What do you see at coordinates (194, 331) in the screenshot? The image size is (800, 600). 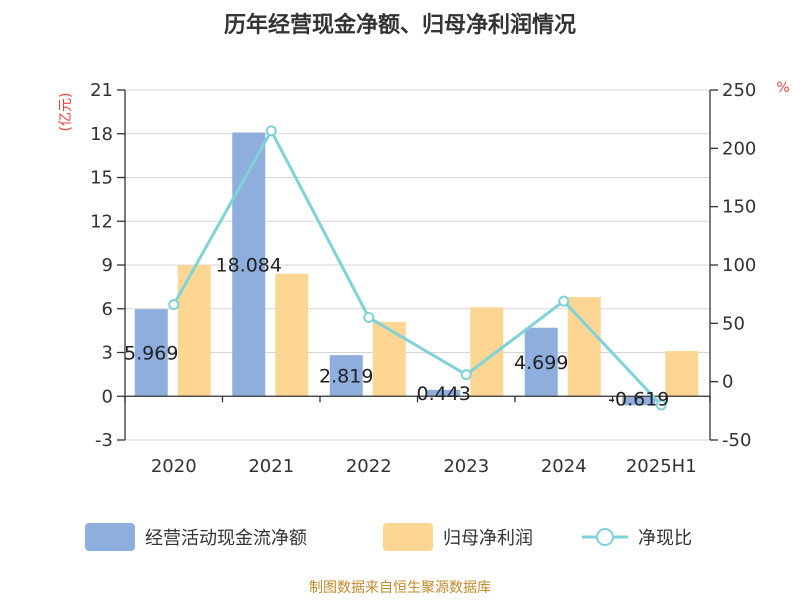 I see `bar-netprofit-2020` at bounding box center [194, 331].